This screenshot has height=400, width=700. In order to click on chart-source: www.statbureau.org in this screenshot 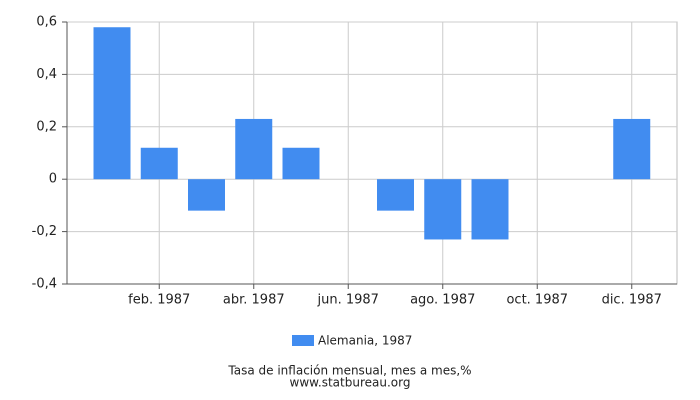, I will do `click(350, 383)`.